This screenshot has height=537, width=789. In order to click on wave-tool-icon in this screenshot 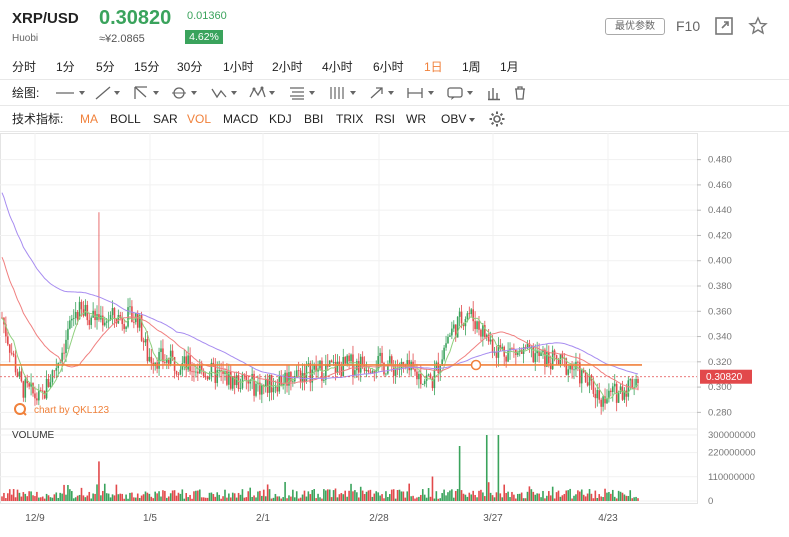, I will do `click(226, 93)`.